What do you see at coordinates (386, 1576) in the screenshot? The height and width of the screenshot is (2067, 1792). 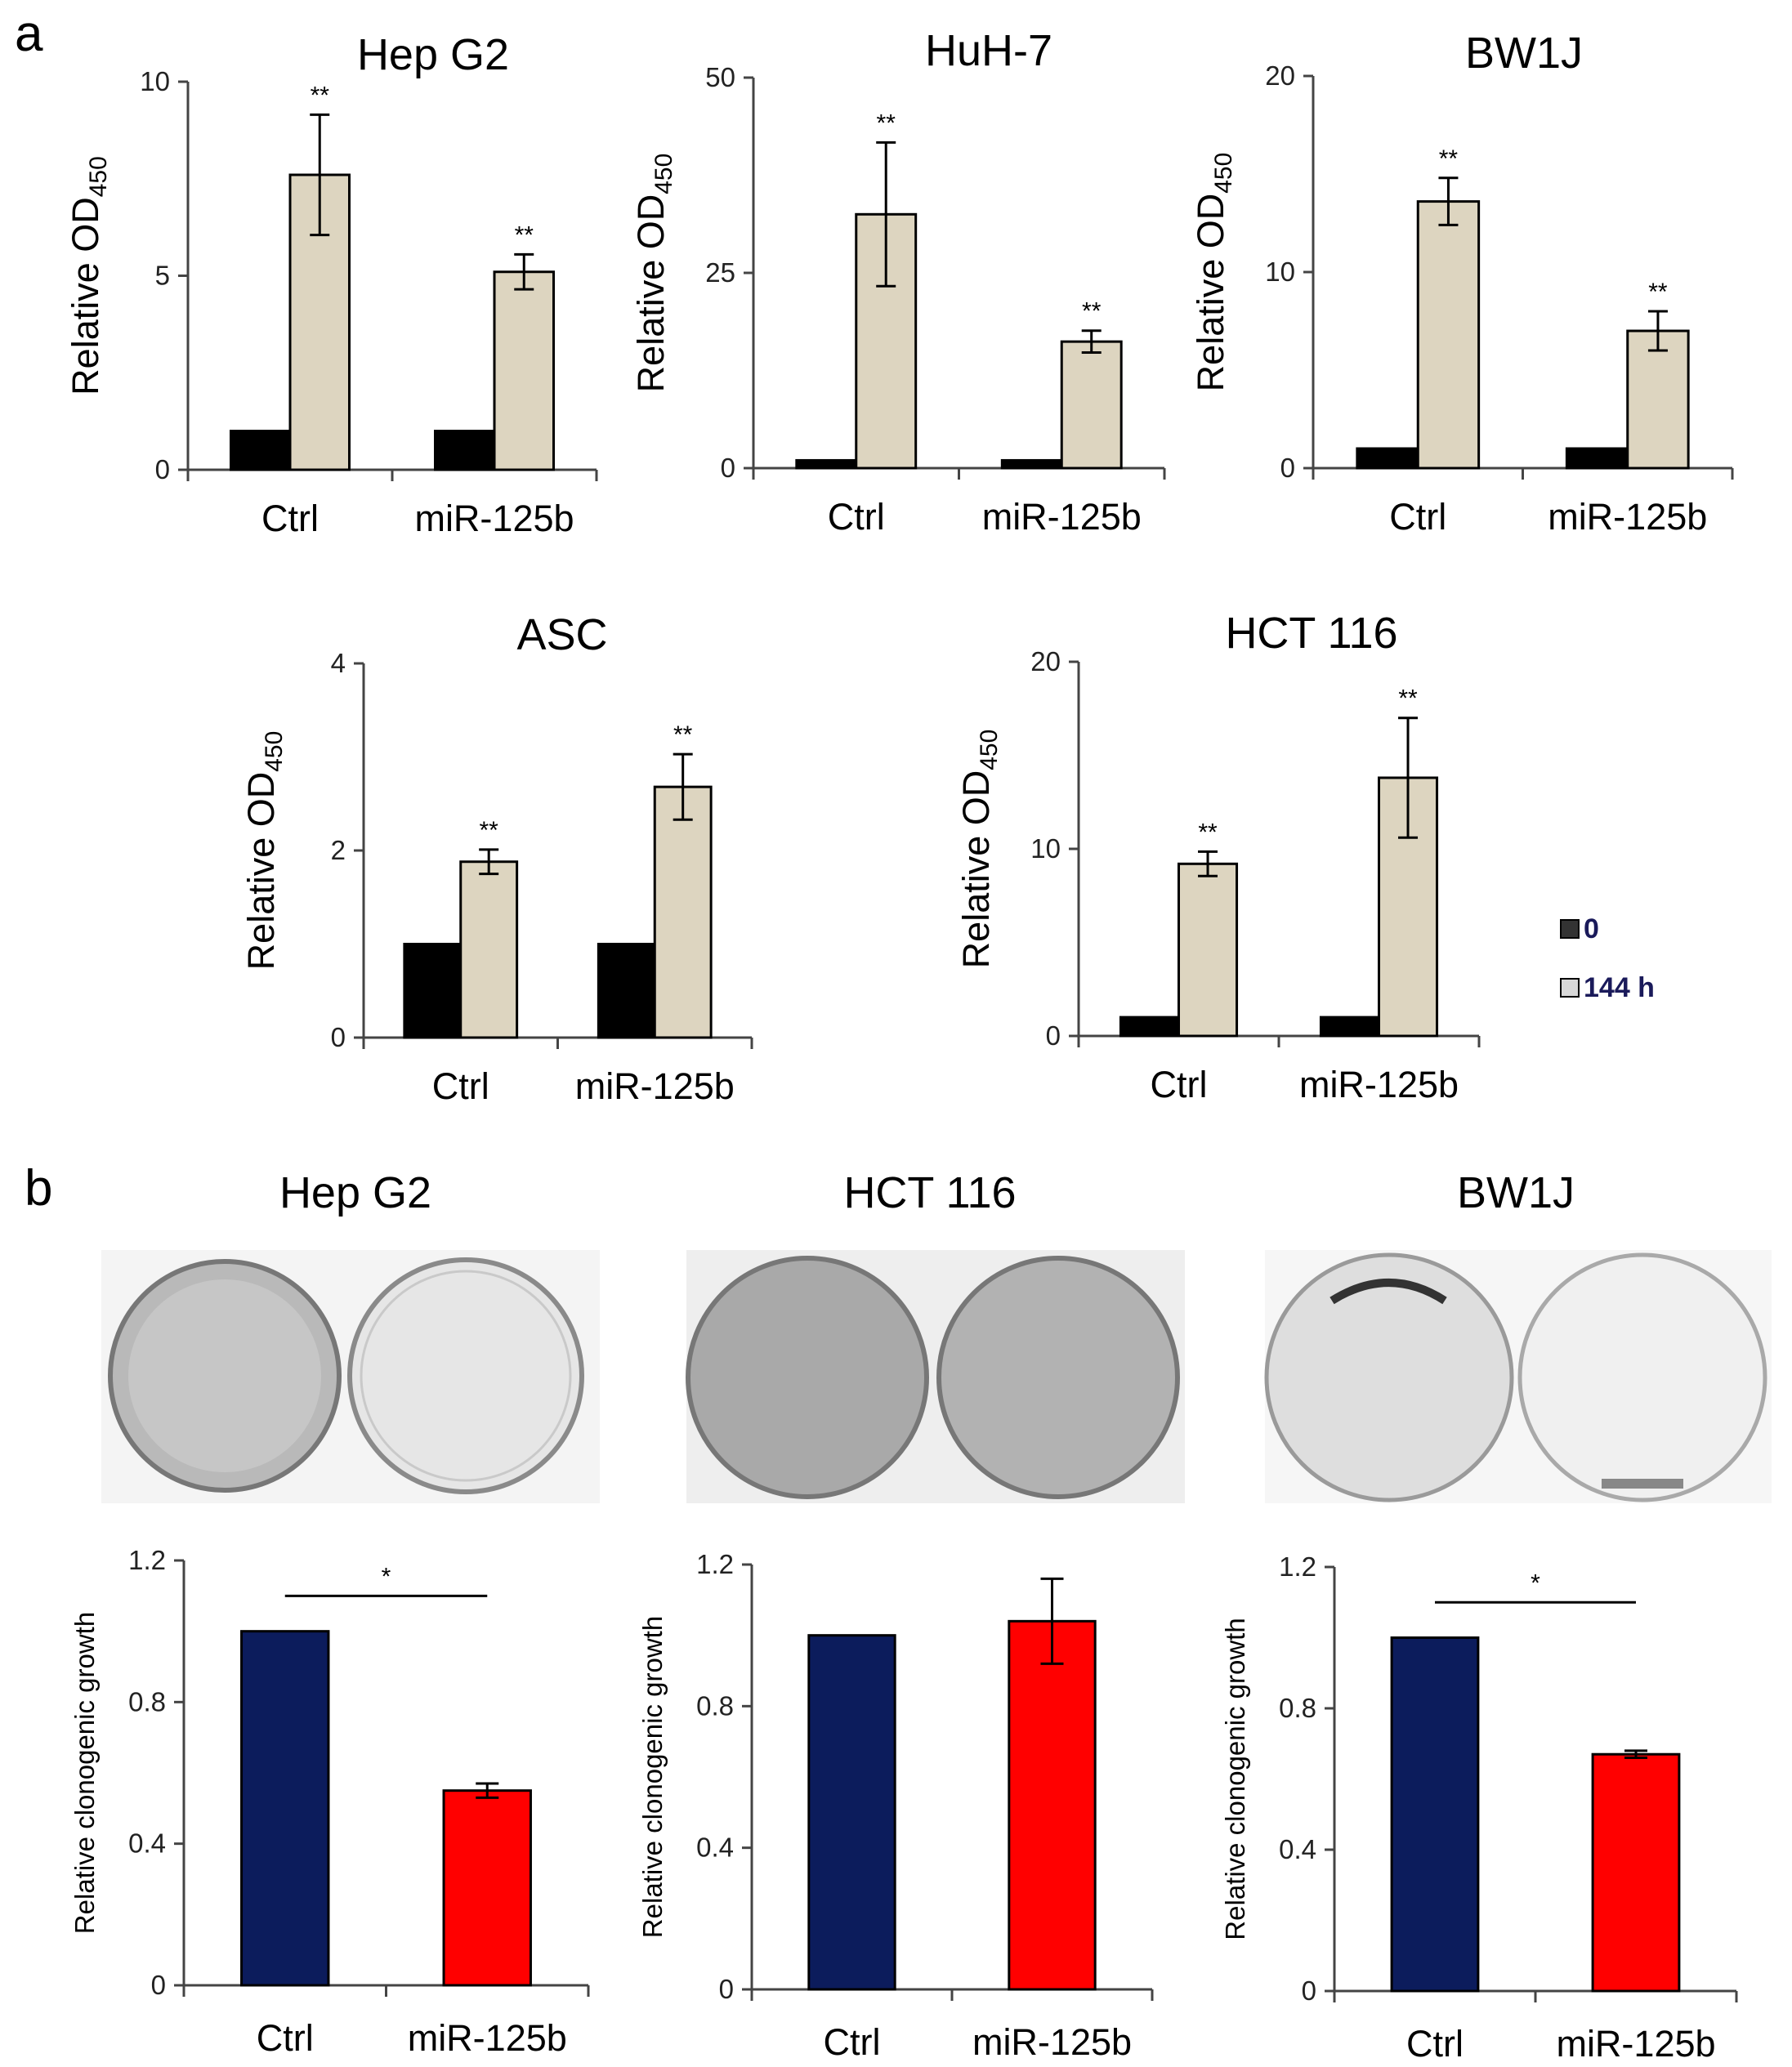 I see `significance-mark: *` at bounding box center [386, 1576].